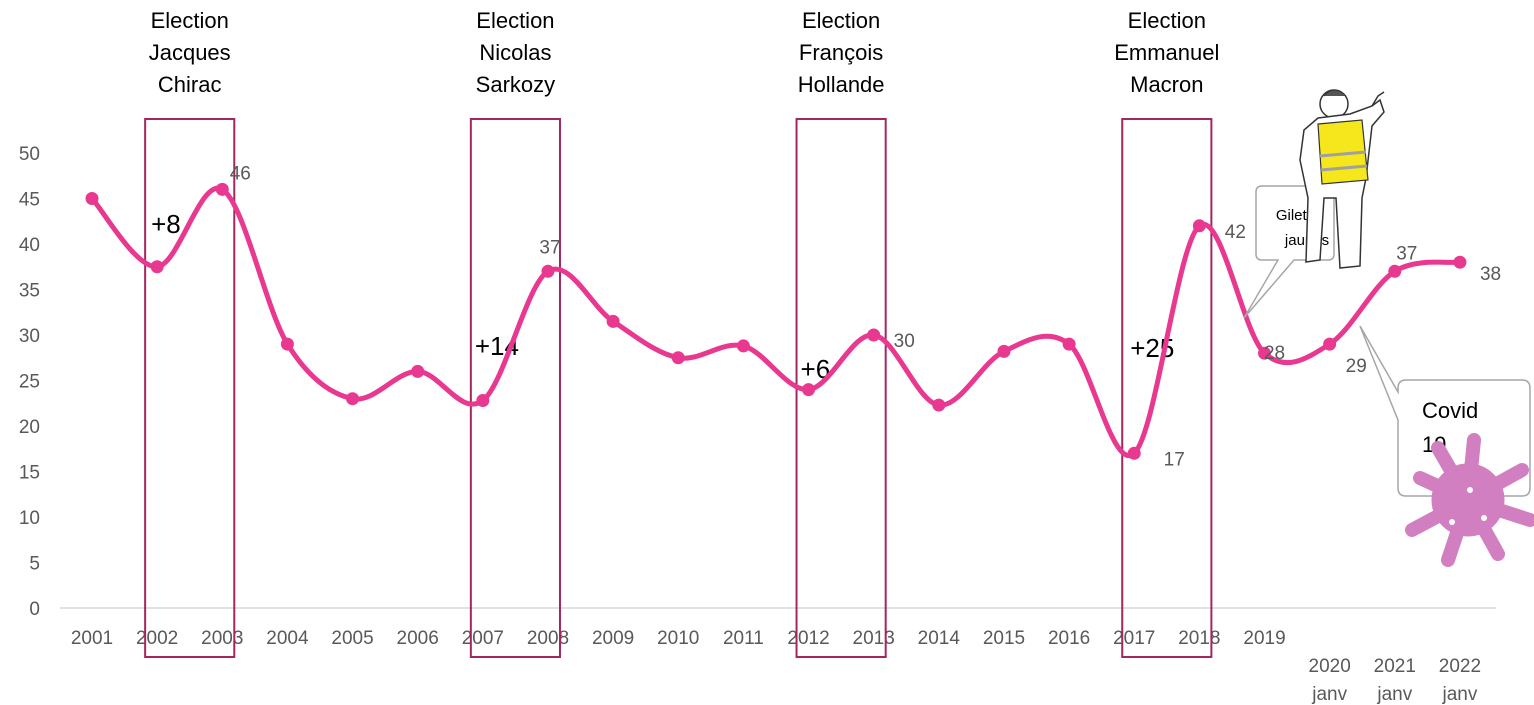 The width and height of the screenshot is (1534, 705). What do you see at coordinates (92, 638) in the screenshot?
I see `x-tick-label: 2001` at bounding box center [92, 638].